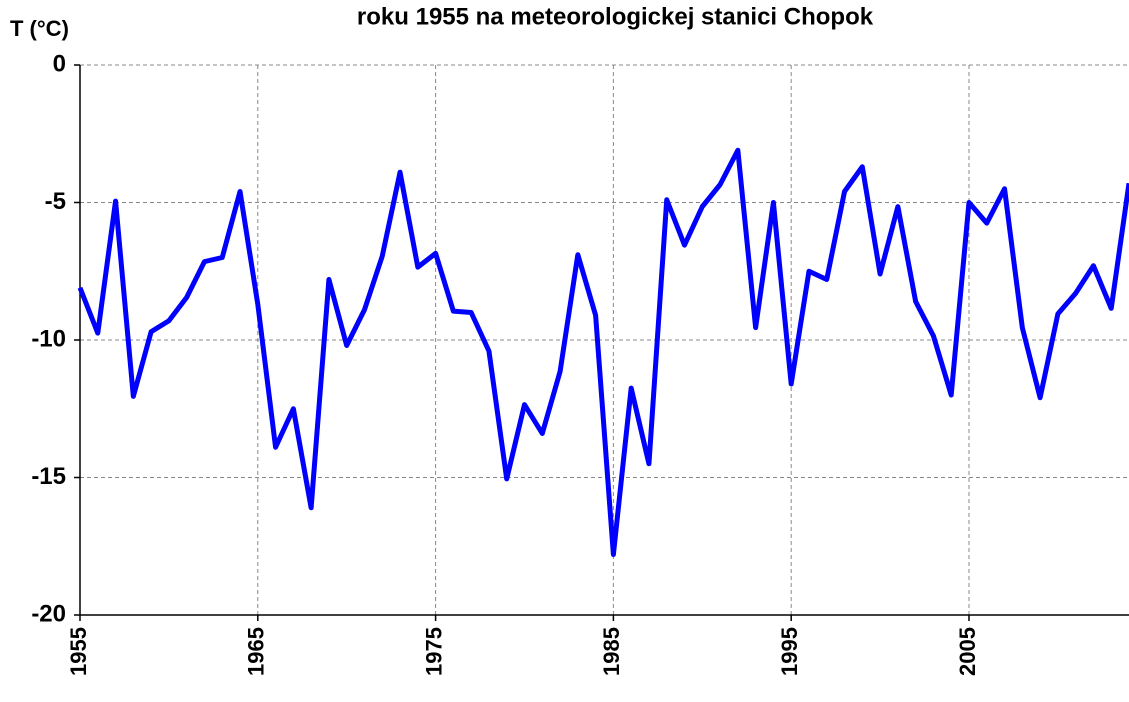 The image size is (1129, 702). I want to click on y-tick-label: -20, so click(48, 613).